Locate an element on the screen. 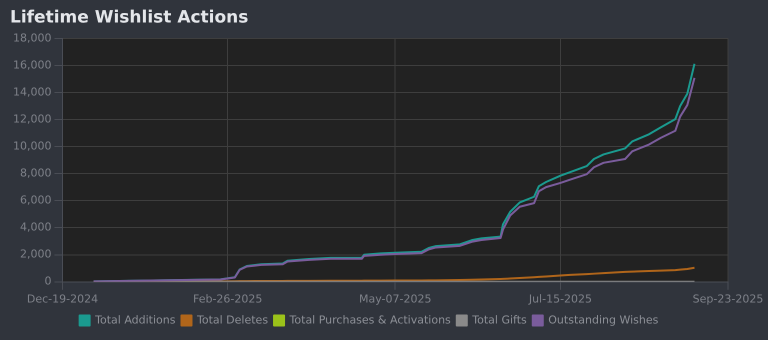 The image size is (768, 340). x-tick-label: Jul-15-2025 is located at coordinates (560, 299).